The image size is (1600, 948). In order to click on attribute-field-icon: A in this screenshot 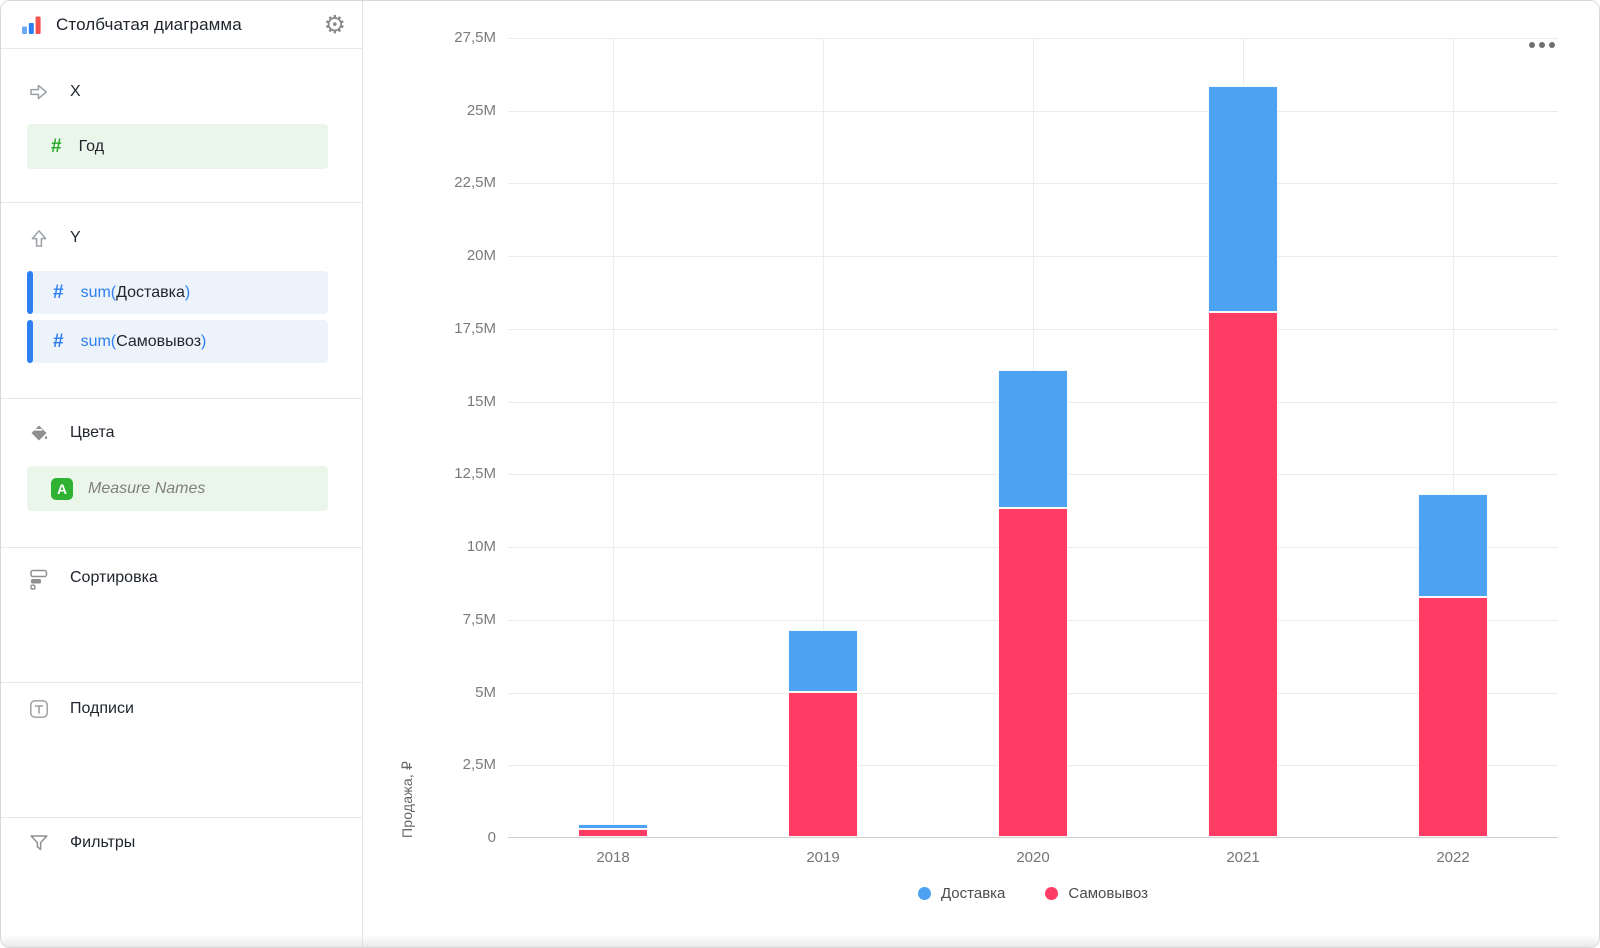, I will do `click(62, 488)`.